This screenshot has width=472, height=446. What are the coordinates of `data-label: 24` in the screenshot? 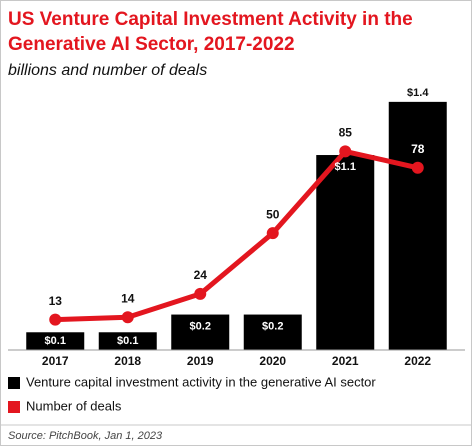 It's located at (201, 275).